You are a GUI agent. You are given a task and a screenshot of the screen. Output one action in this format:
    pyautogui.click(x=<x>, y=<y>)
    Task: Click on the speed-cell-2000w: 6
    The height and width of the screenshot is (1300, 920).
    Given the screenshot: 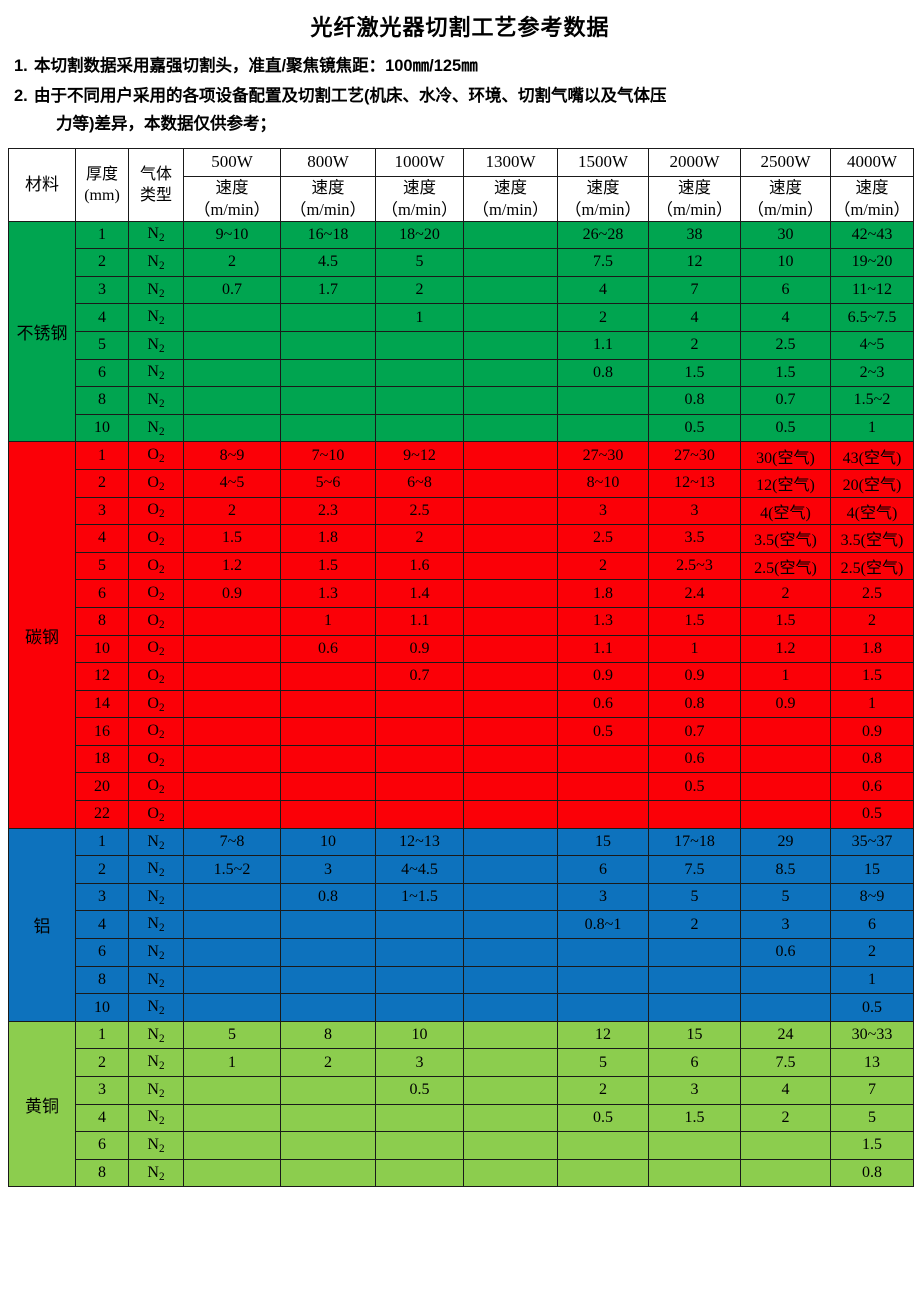 What is the action you would take?
    pyautogui.click(x=694, y=1062)
    